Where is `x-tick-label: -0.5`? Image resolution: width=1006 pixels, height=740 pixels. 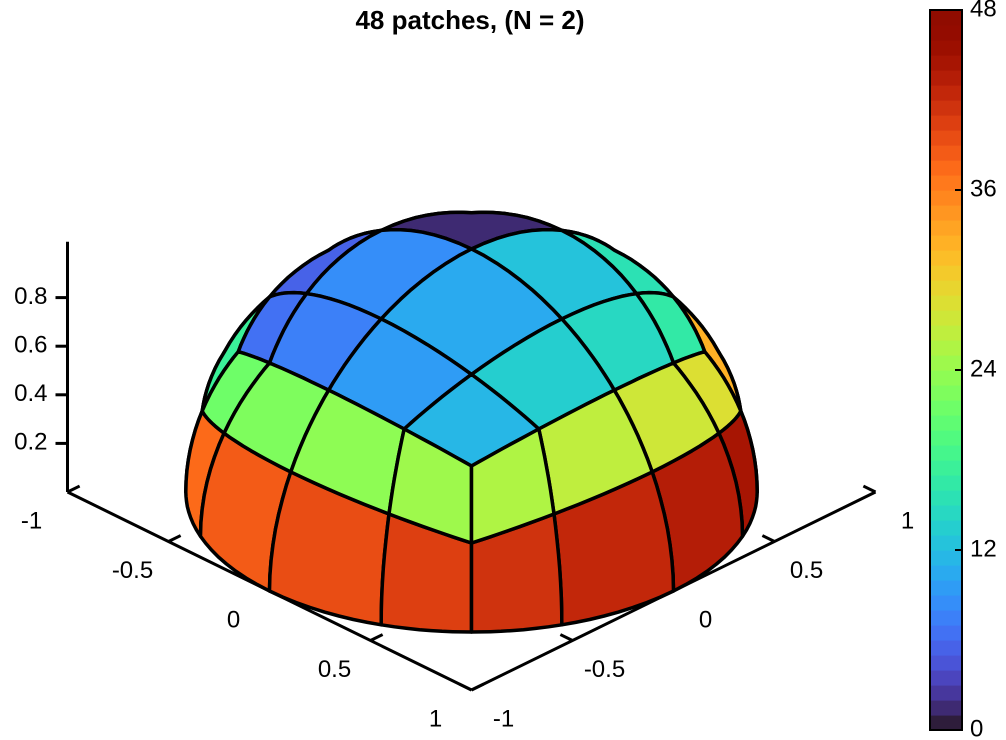 x-tick-label: -0.5 is located at coordinates (132, 570).